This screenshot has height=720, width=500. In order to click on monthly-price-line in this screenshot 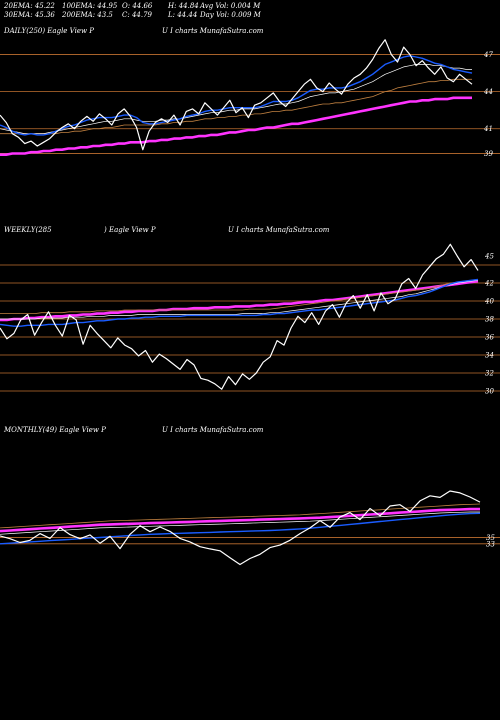, I will do `click(240, 528)`.